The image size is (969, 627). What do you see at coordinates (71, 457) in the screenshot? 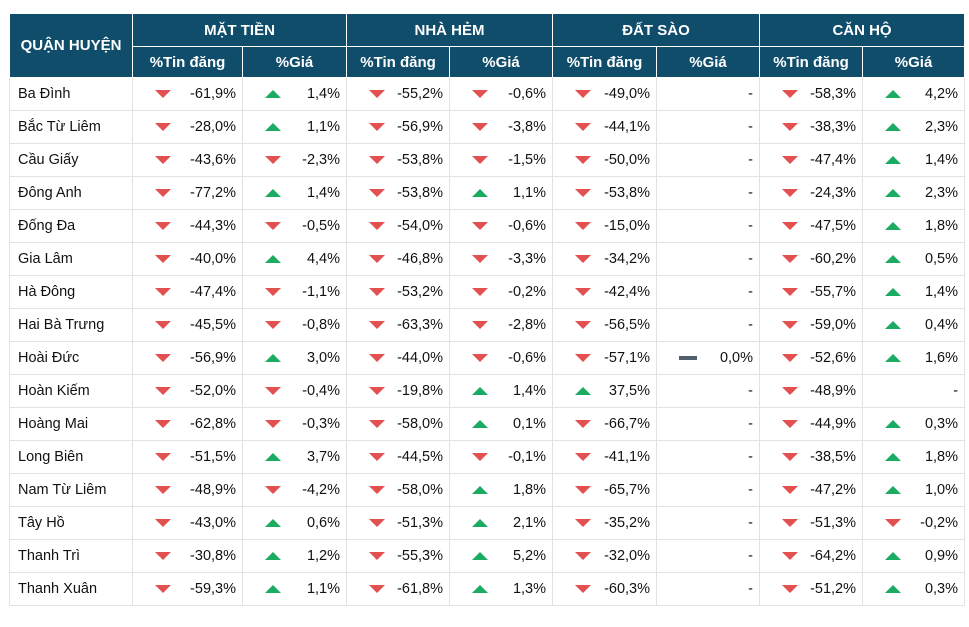
I see `district-name: Long Biên` at bounding box center [71, 457].